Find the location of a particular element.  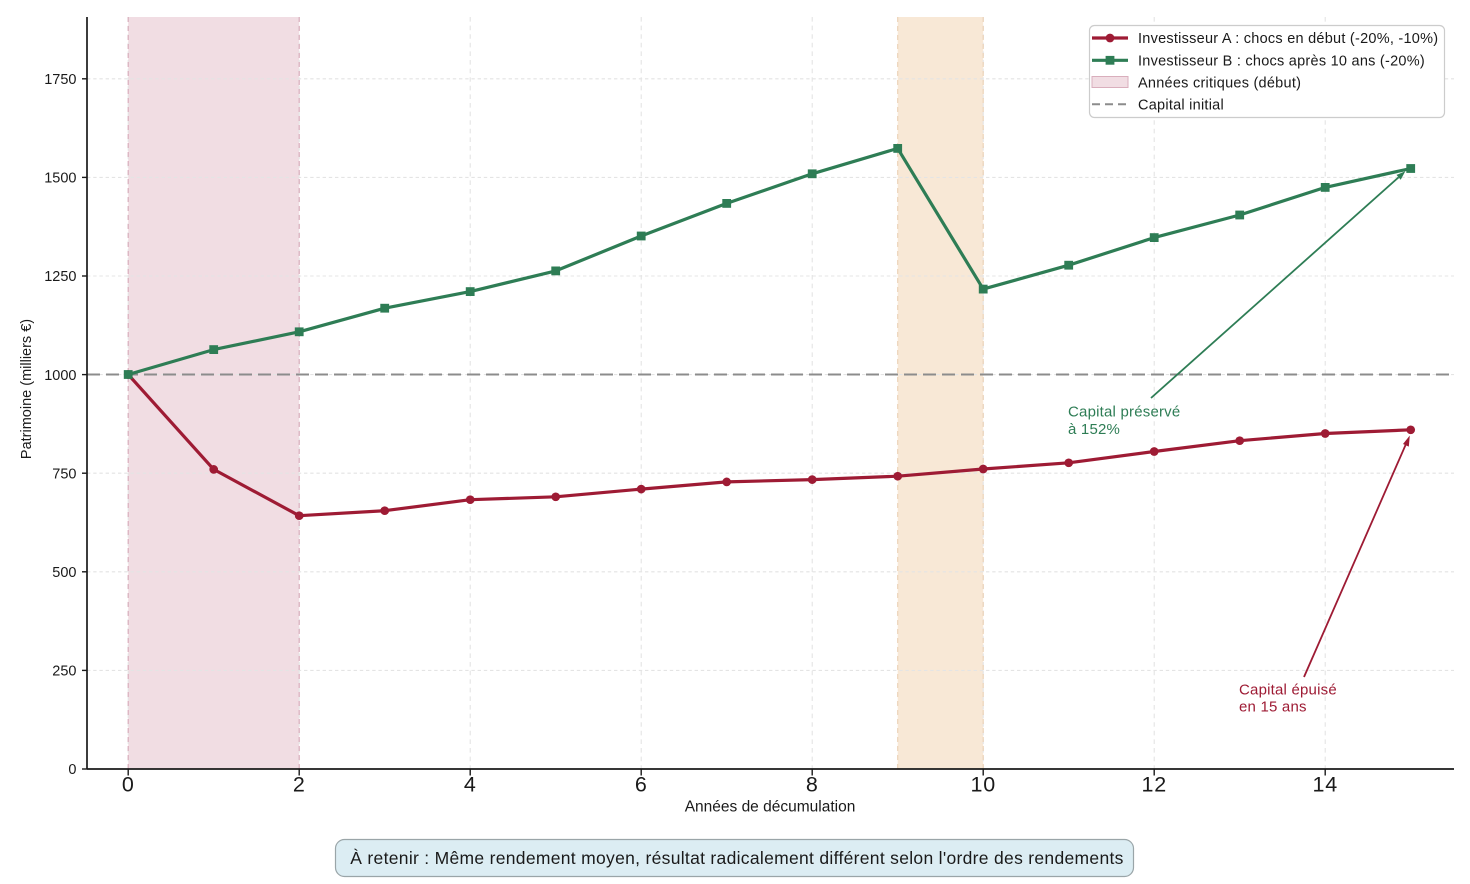

svg-text: à 152% is located at coordinates (1094, 429).